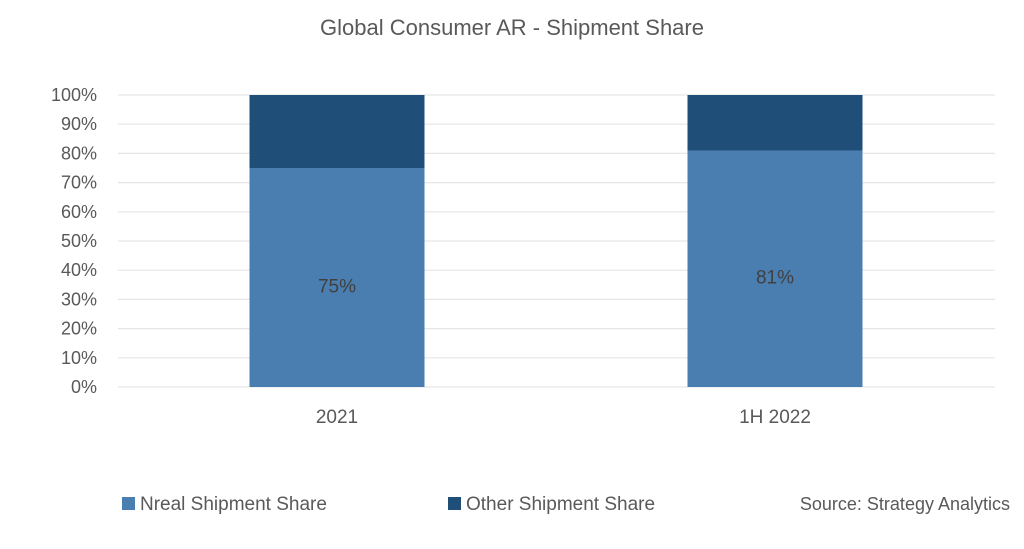  I want to click on y-tick-label: 90%, so click(79, 124).